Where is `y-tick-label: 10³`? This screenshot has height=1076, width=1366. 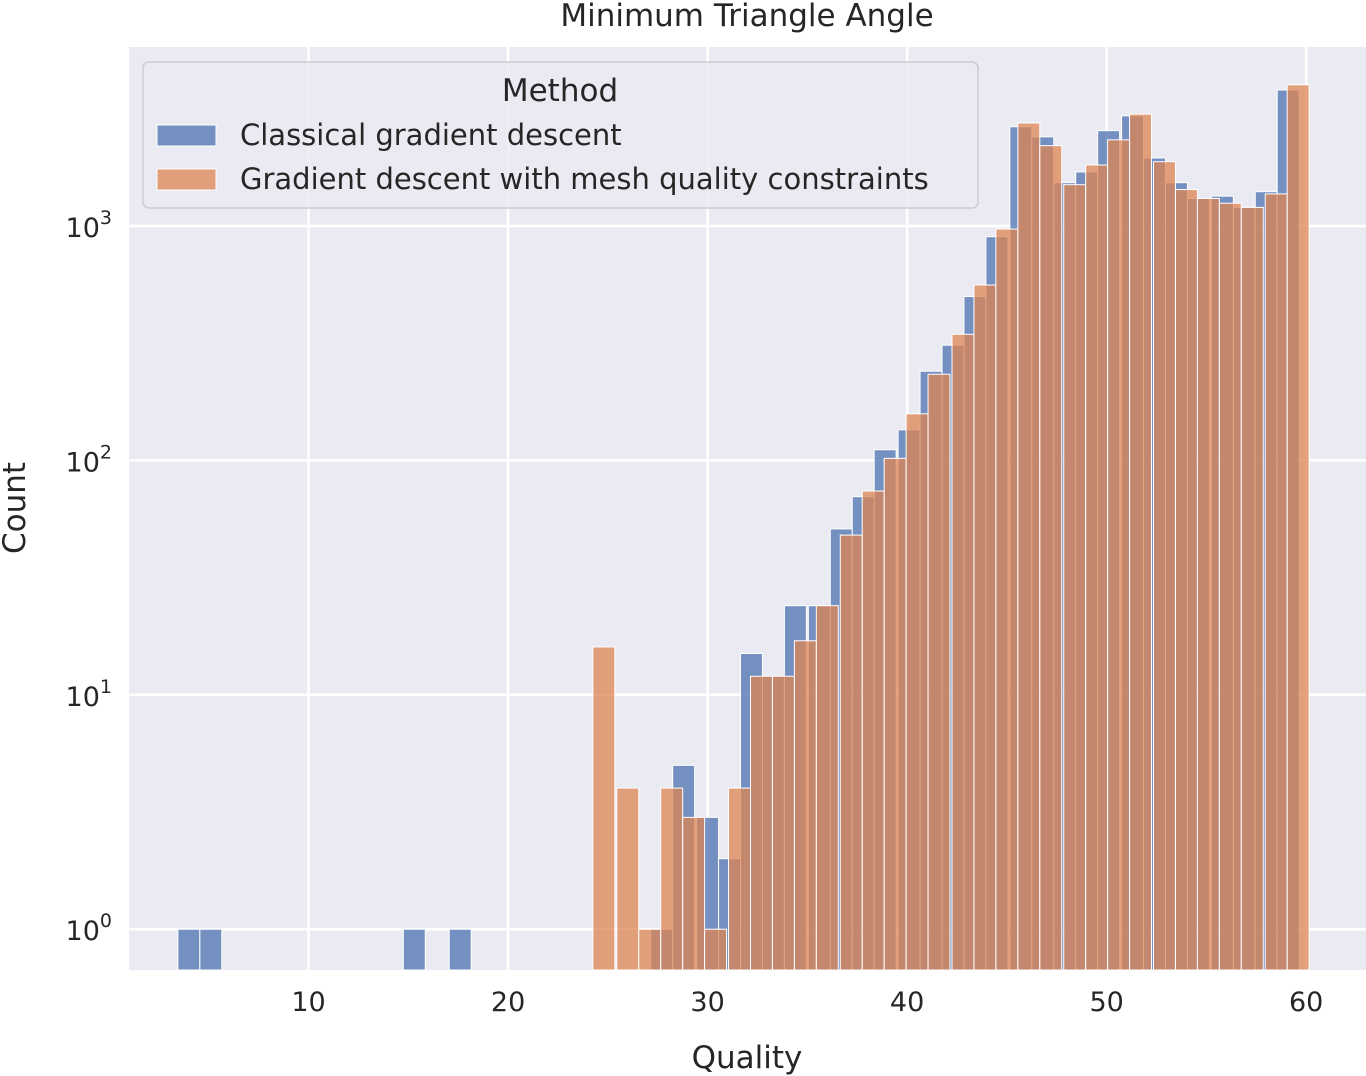
y-tick-label: 10³ is located at coordinates (89, 225).